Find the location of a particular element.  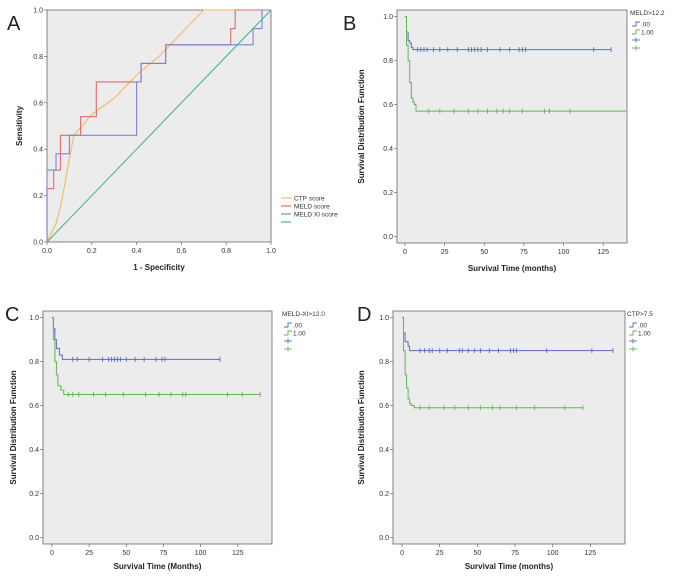

series-line-meldxi is located at coordinates (158, 125).